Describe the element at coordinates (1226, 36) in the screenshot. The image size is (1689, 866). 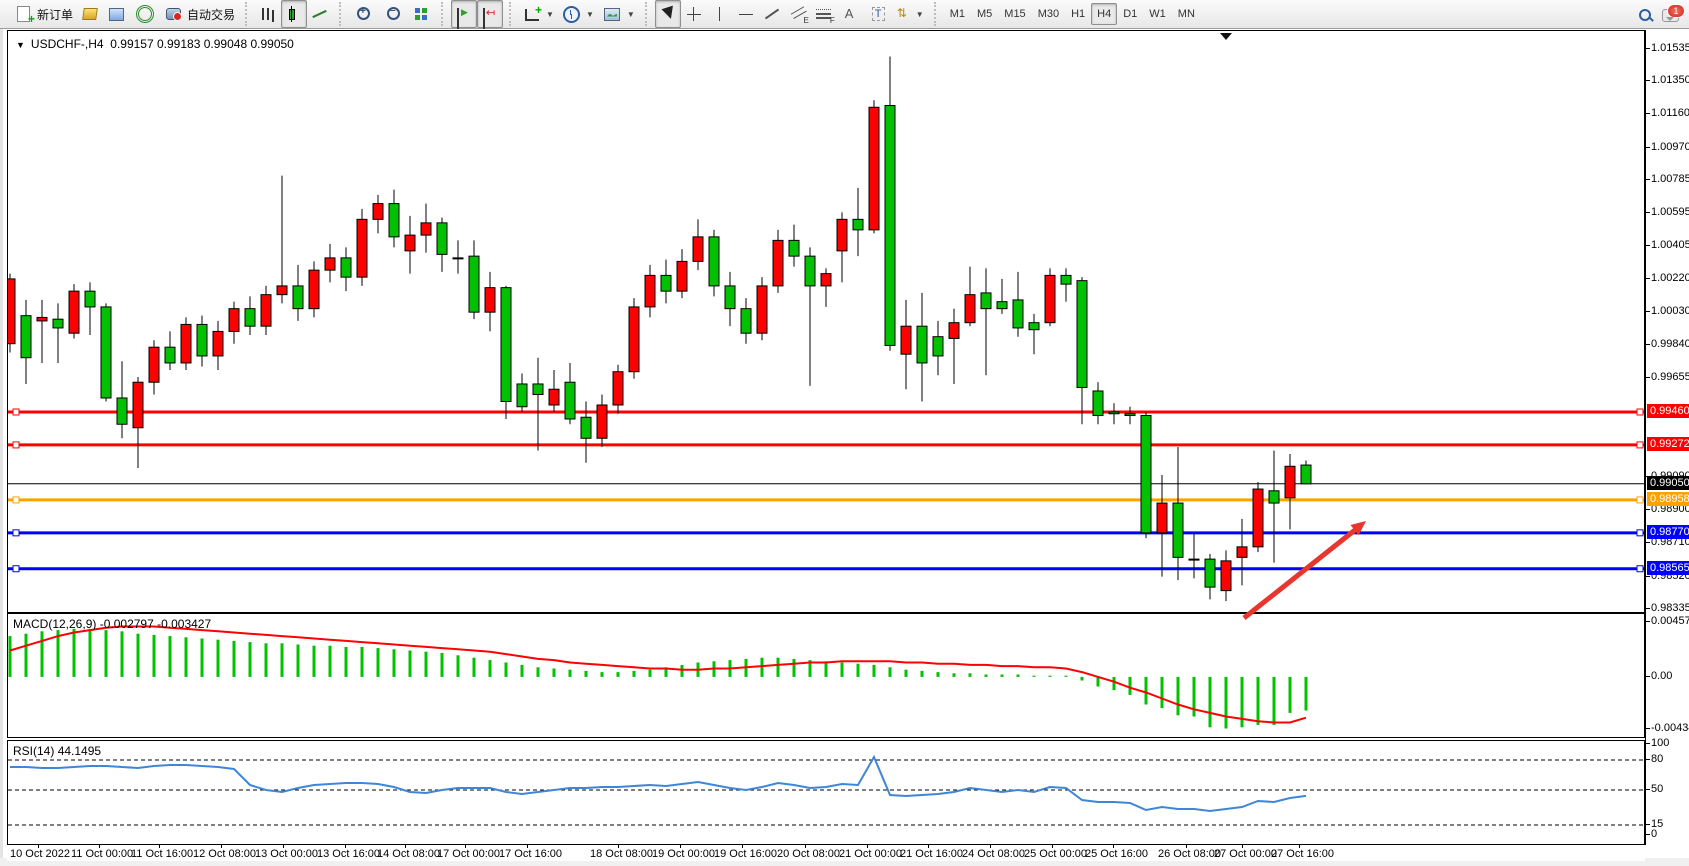
I see `chart-shift-marker` at that location.